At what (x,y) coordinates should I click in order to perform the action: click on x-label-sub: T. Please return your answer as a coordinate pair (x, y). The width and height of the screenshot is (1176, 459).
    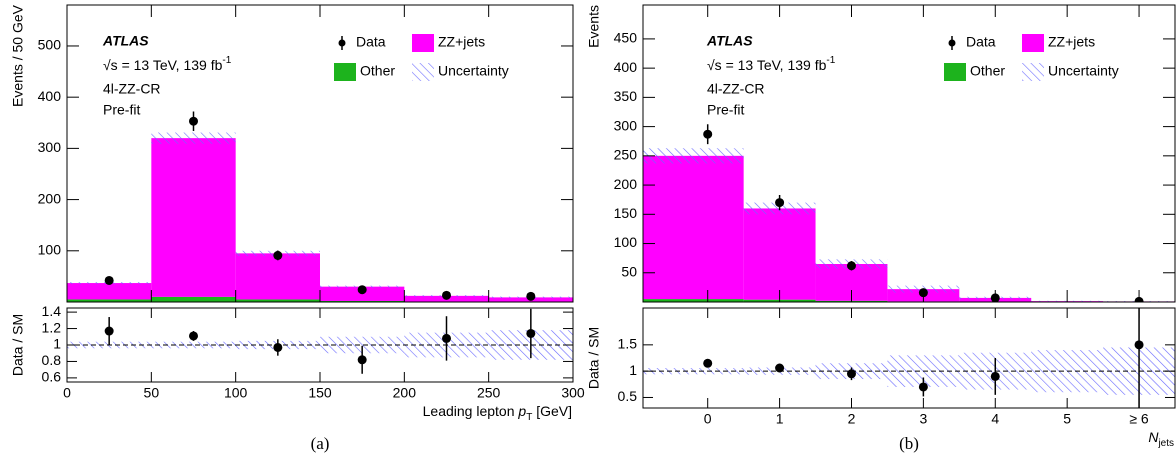
    Looking at the image, I should click on (529, 417).